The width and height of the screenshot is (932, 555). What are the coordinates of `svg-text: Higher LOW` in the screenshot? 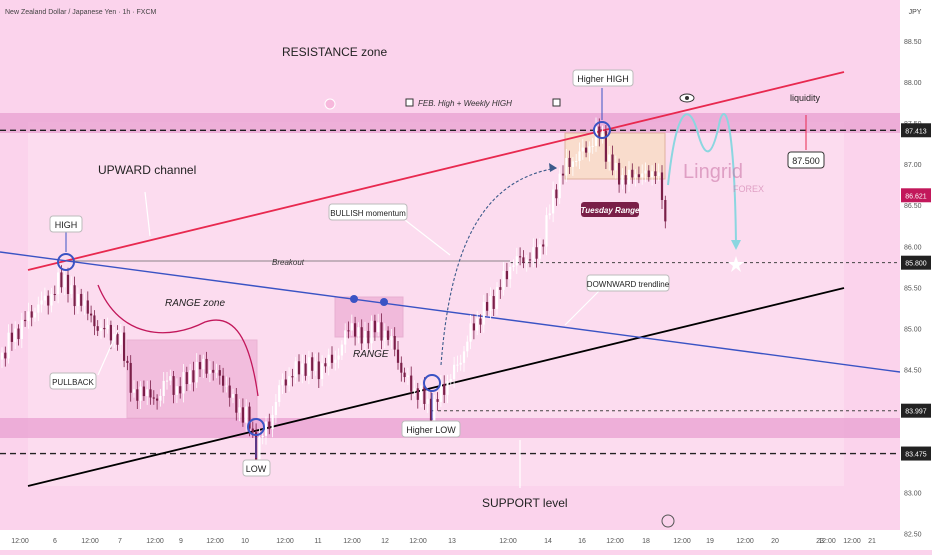 It's located at (431, 430).